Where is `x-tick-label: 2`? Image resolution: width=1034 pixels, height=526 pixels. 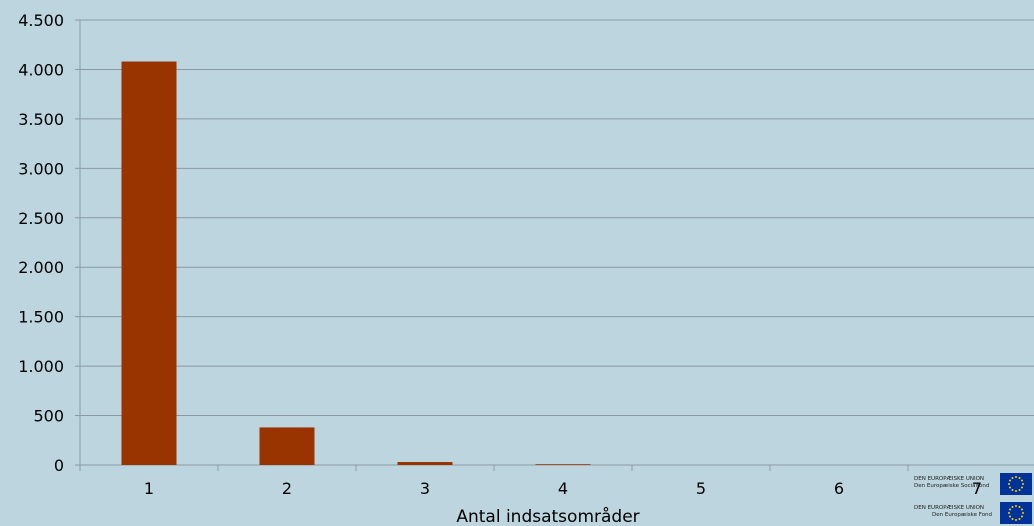 x-tick-label: 2 is located at coordinates (287, 488).